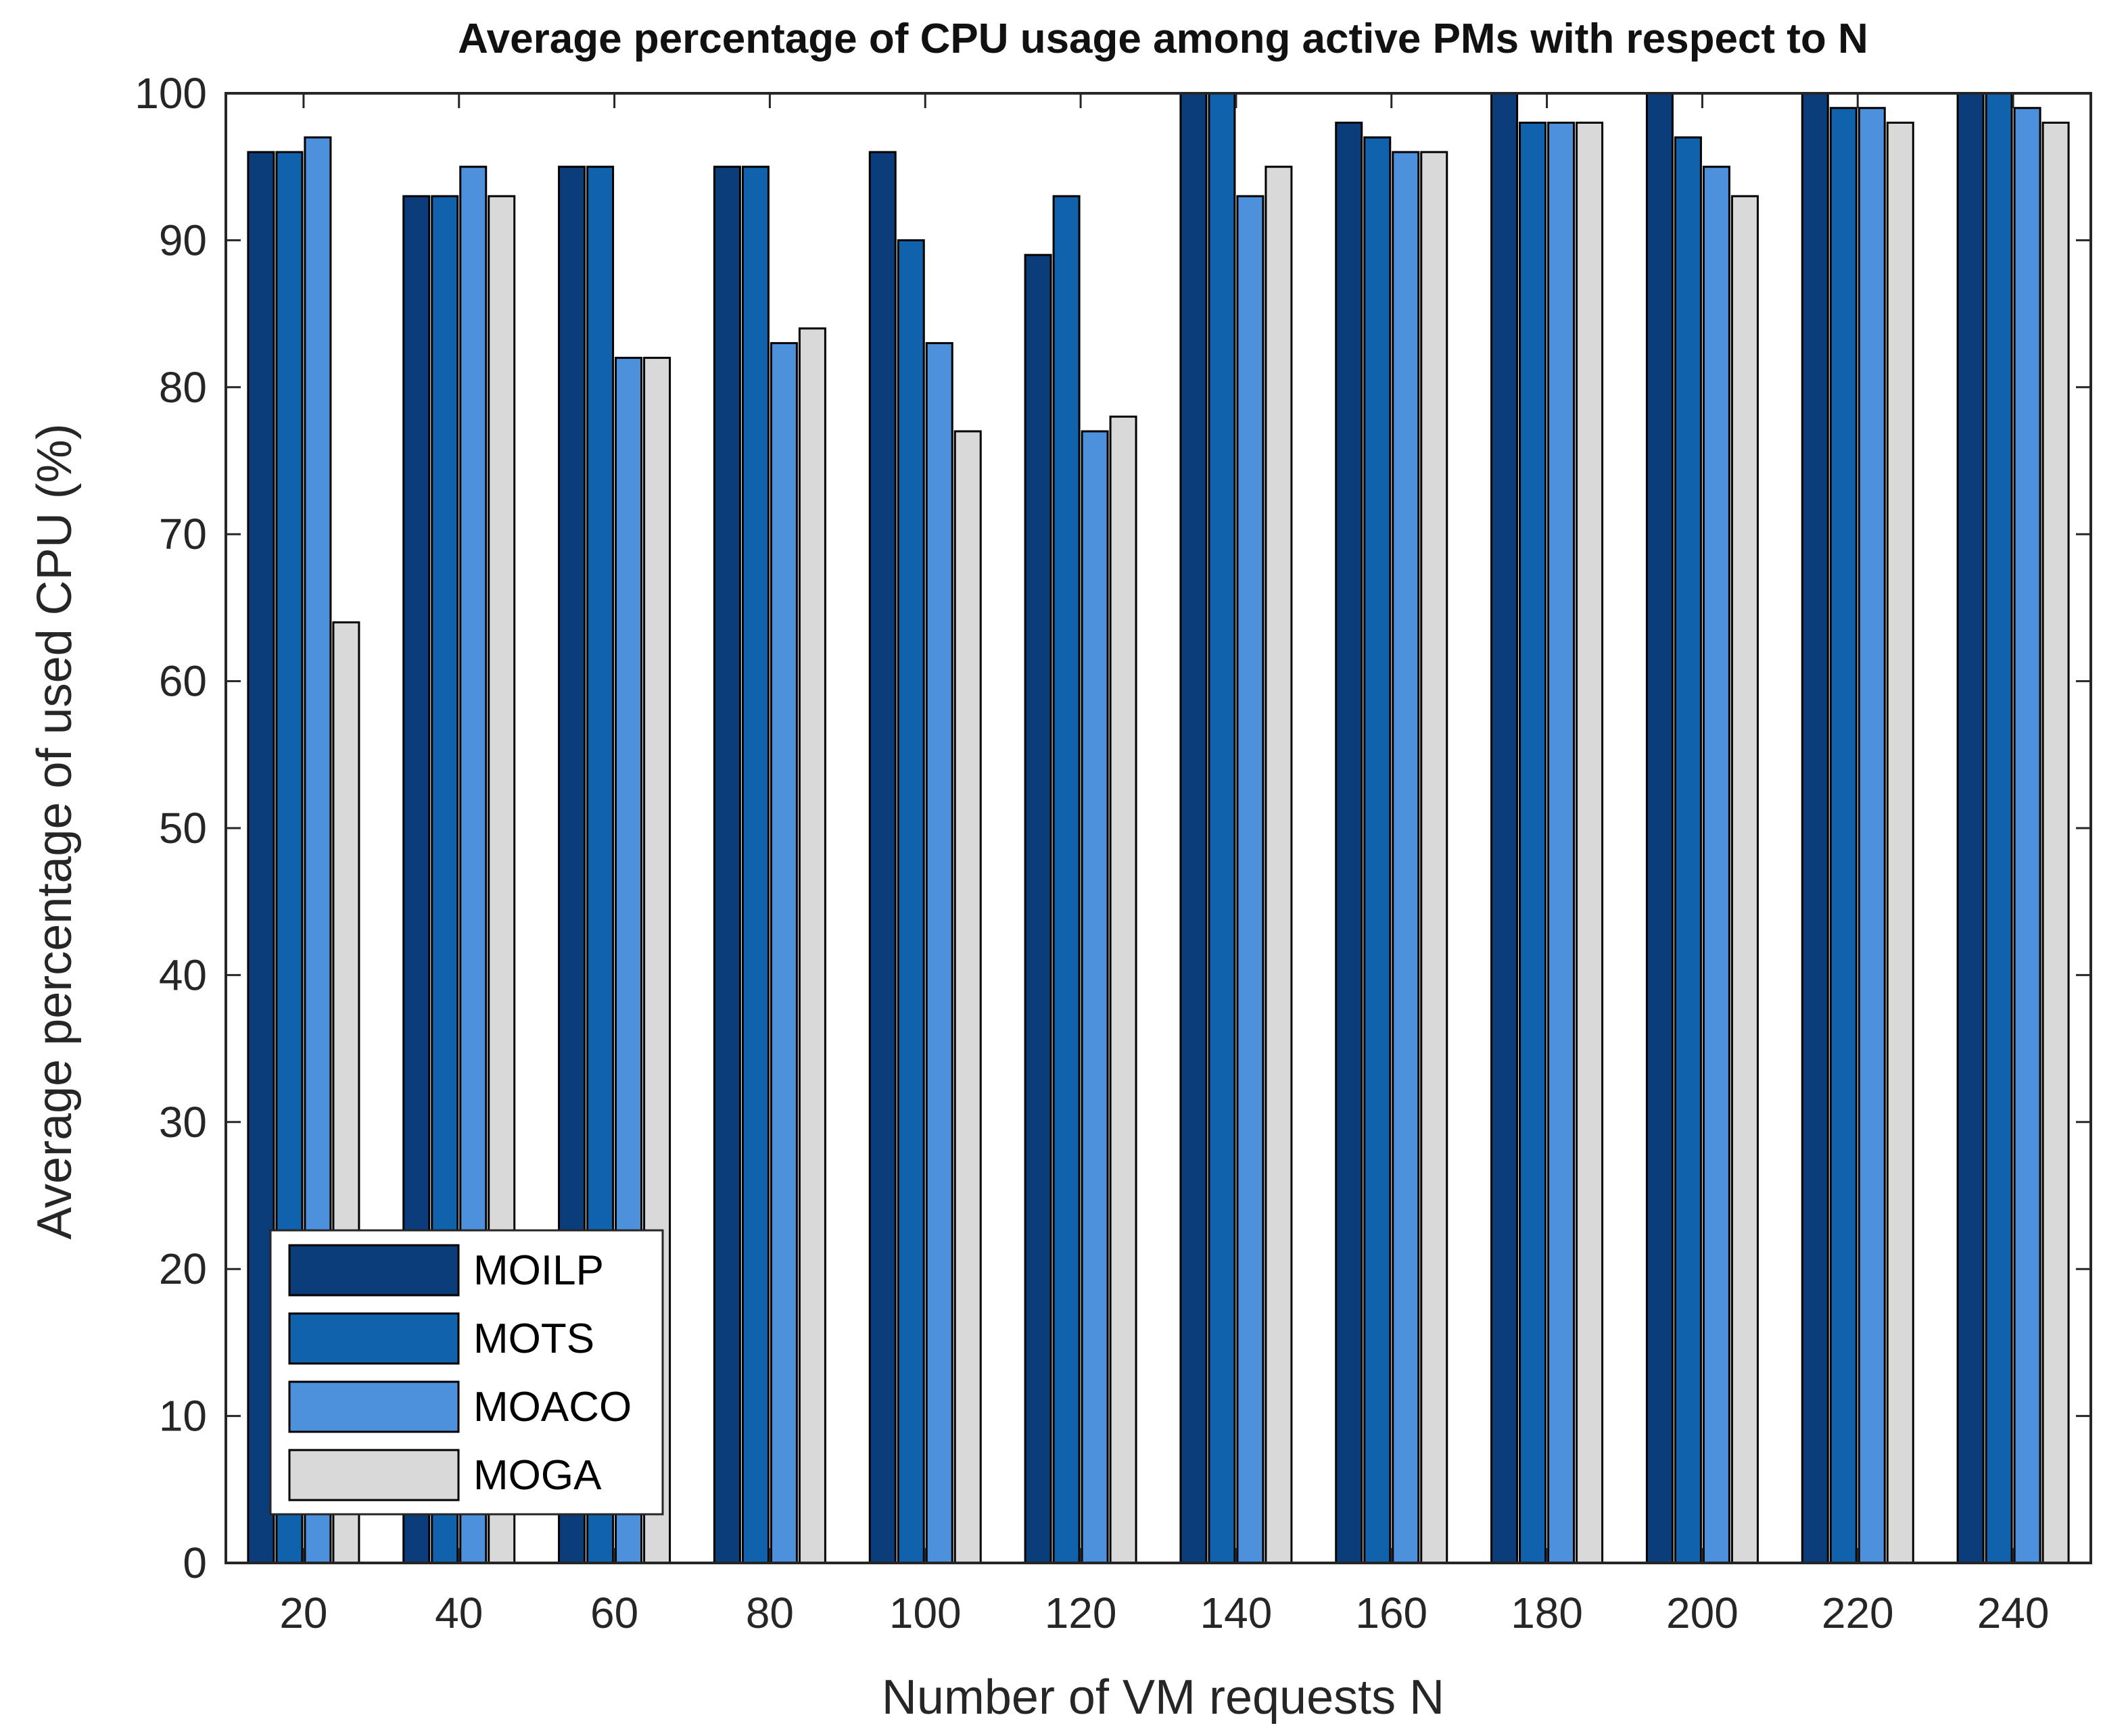 Image resolution: width=2103 pixels, height=1736 pixels. I want to click on y-tick-label-20: 20, so click(183, 1269).